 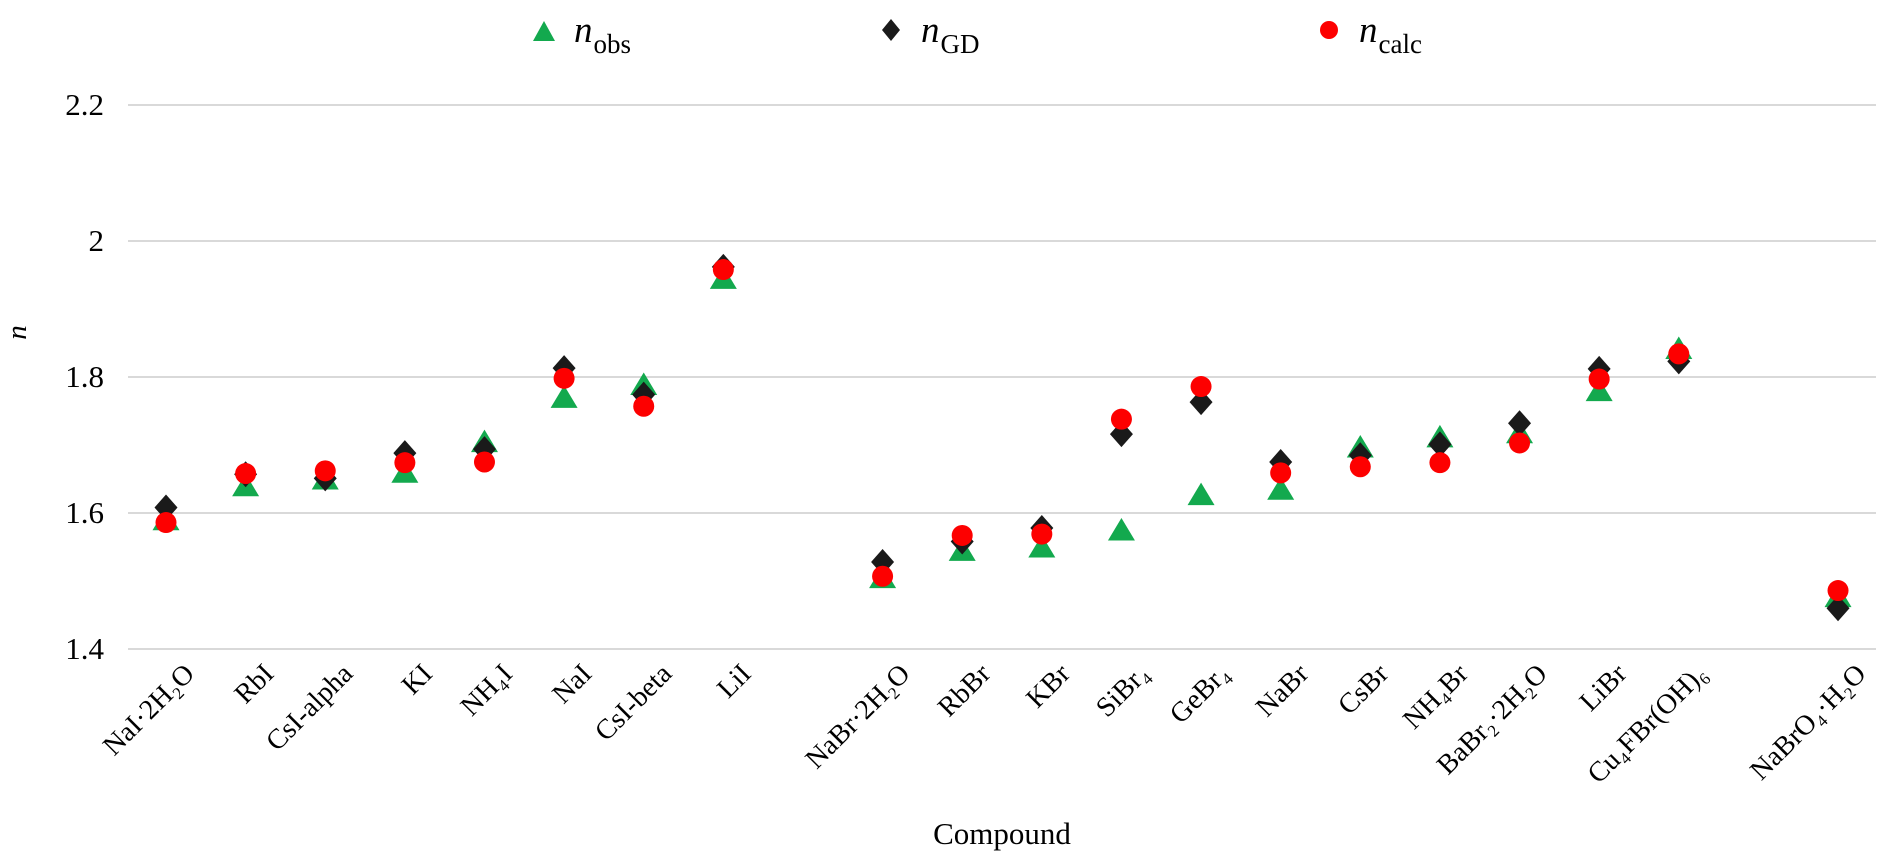 What do you see at coordinates (1002, 833) in the screenshot?
I see `x-axis-title: Compound` at bounding box center [1002, 833].